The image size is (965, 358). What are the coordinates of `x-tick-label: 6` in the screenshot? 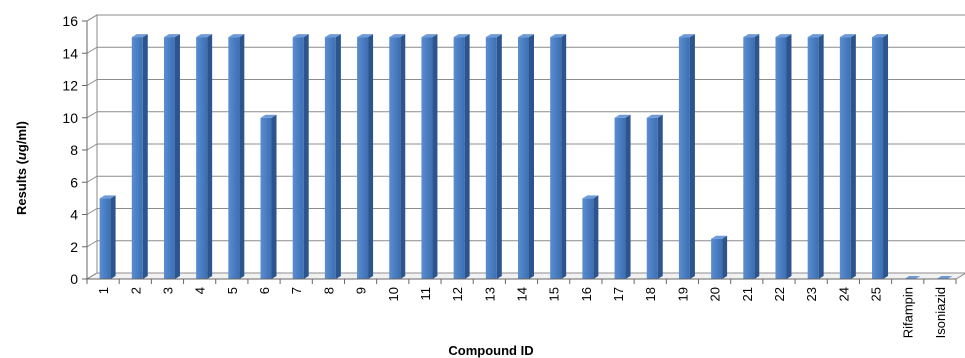 It's located at (264, 290).